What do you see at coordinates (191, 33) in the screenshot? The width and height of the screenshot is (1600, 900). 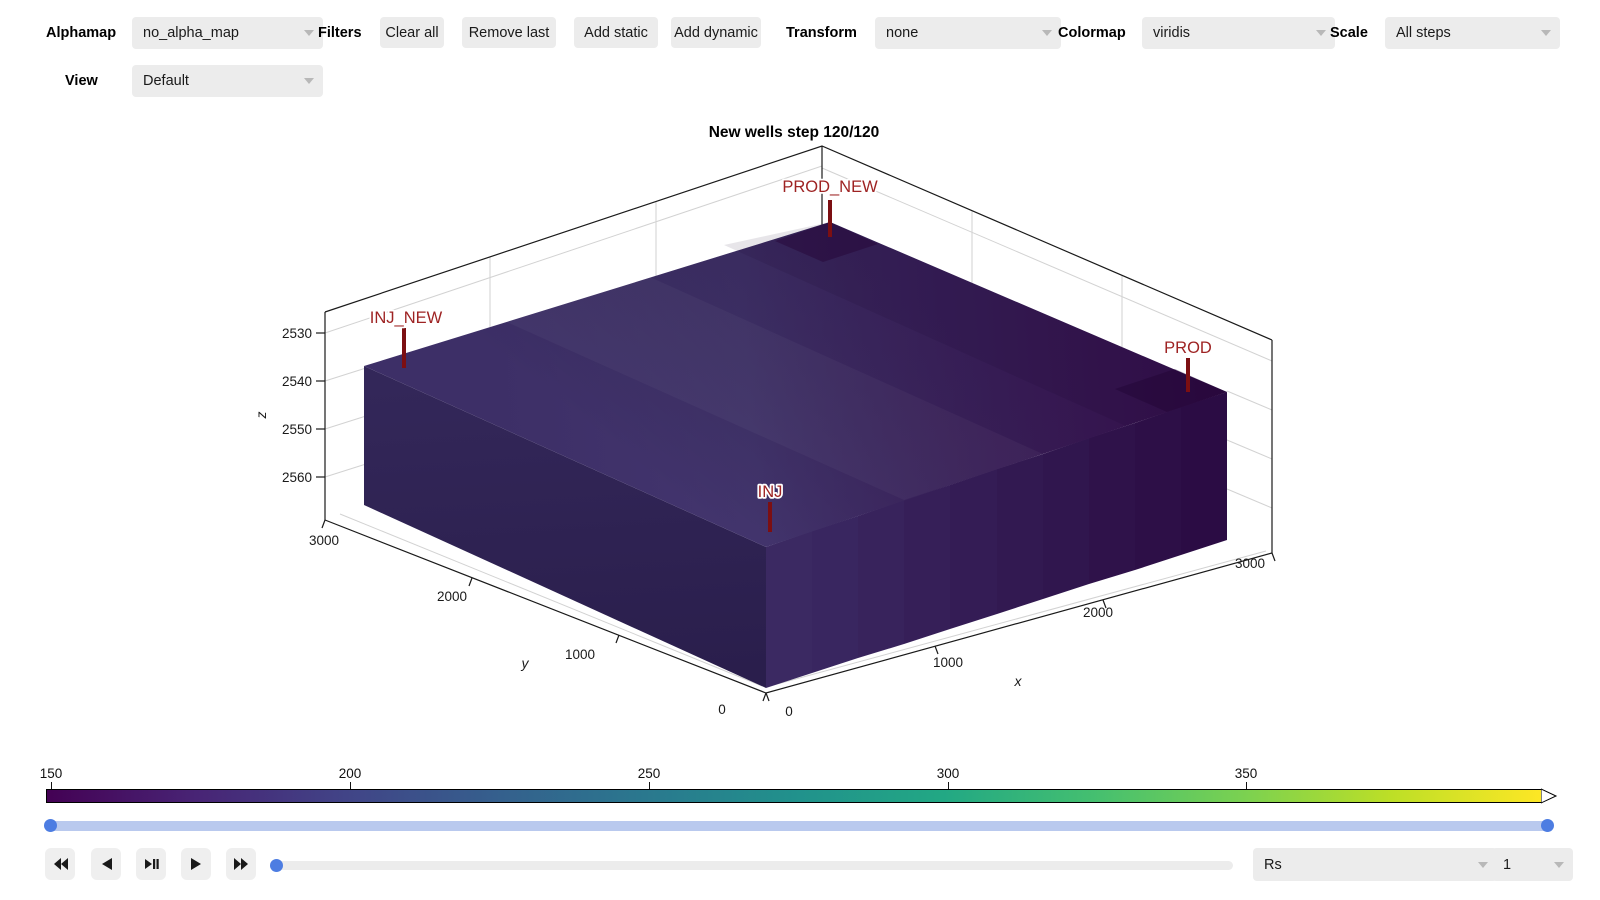 I see `alphamap-value: no_alpha_map` at bounding box center [191, 33].